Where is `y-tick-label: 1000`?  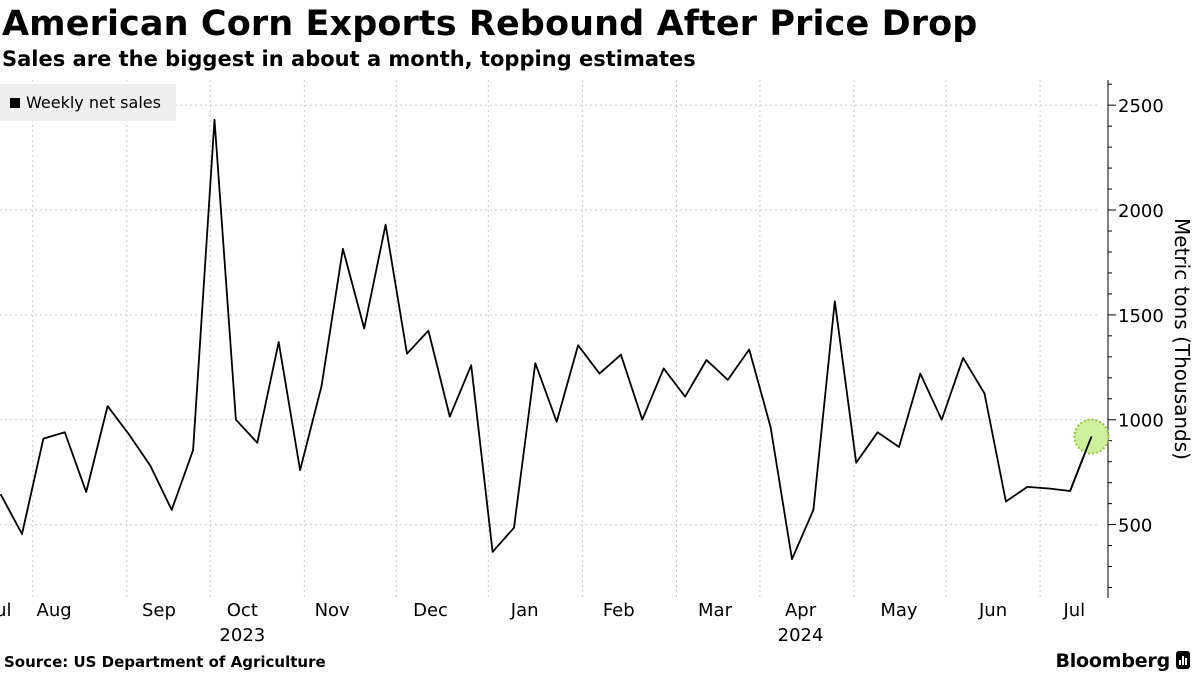
y-tick-label: 1000 is located at coordinates (1141, 421).